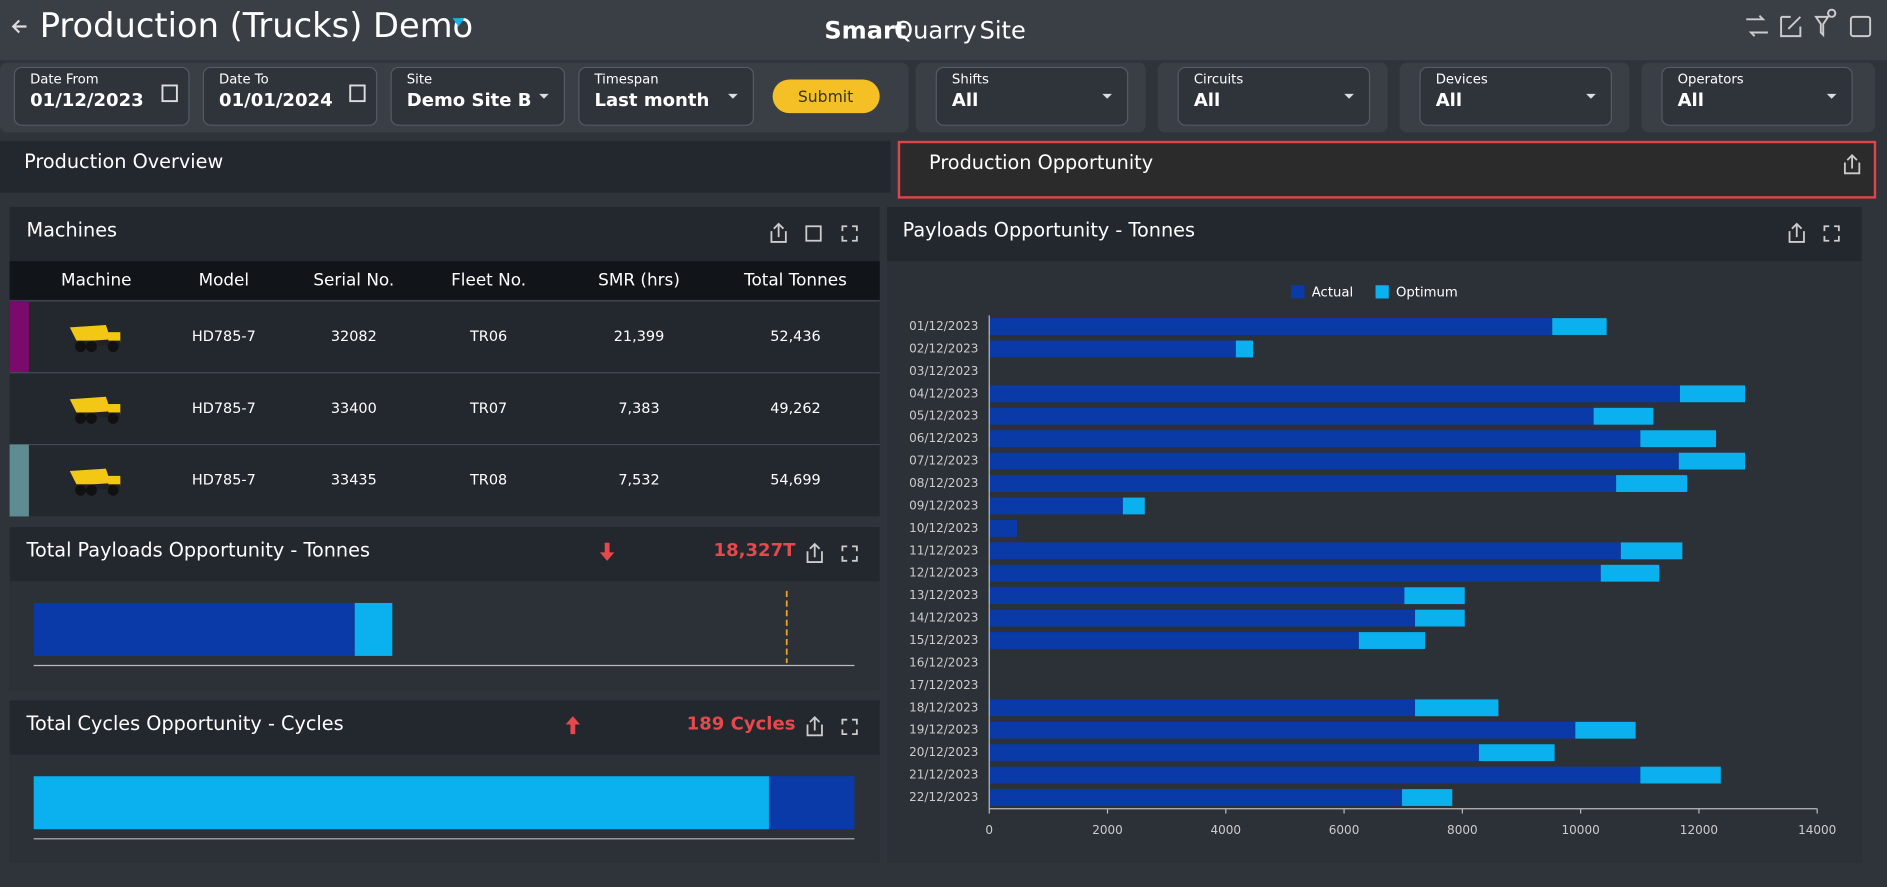 The height and width of the screenshot is (887, 1887). I want to click on table-cell: TR06, so click(488, 337).